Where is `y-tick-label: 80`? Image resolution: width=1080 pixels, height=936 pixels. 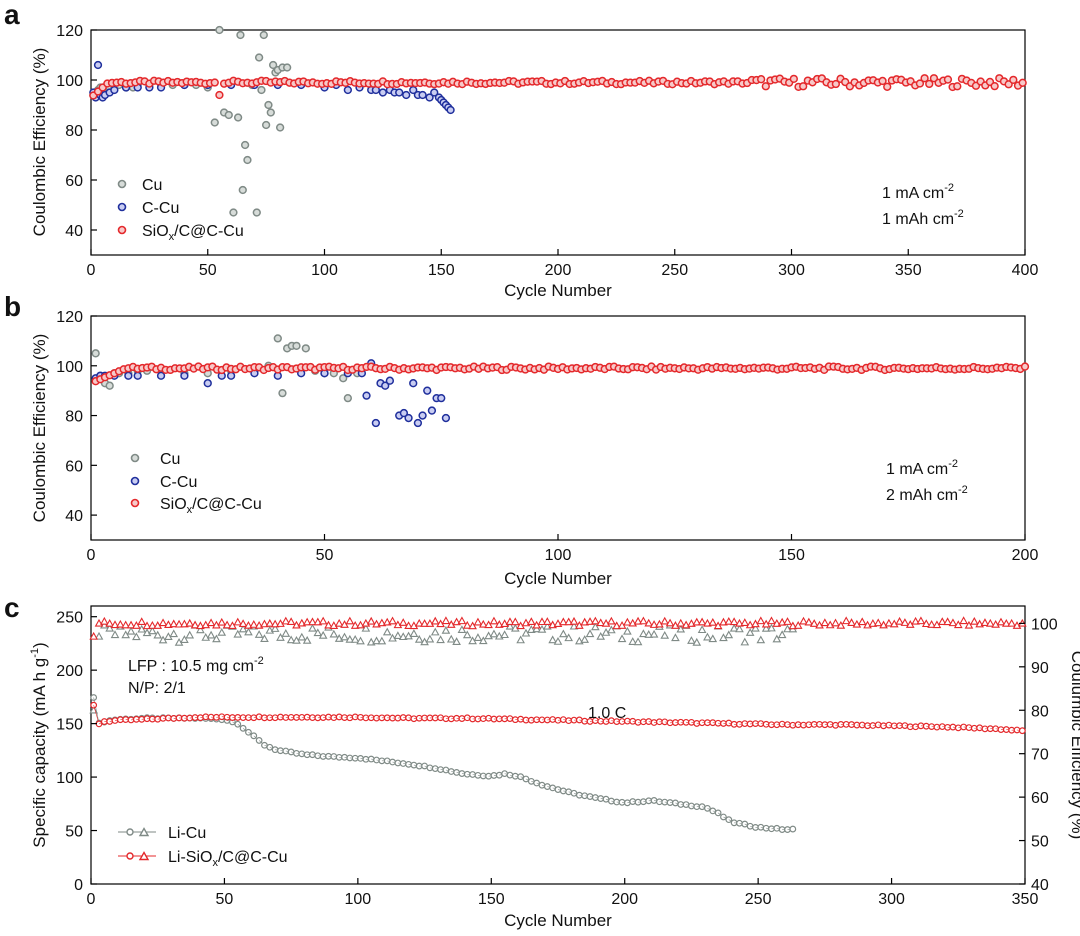 y-tick-label: 80 is located at coordinates (74, 131).